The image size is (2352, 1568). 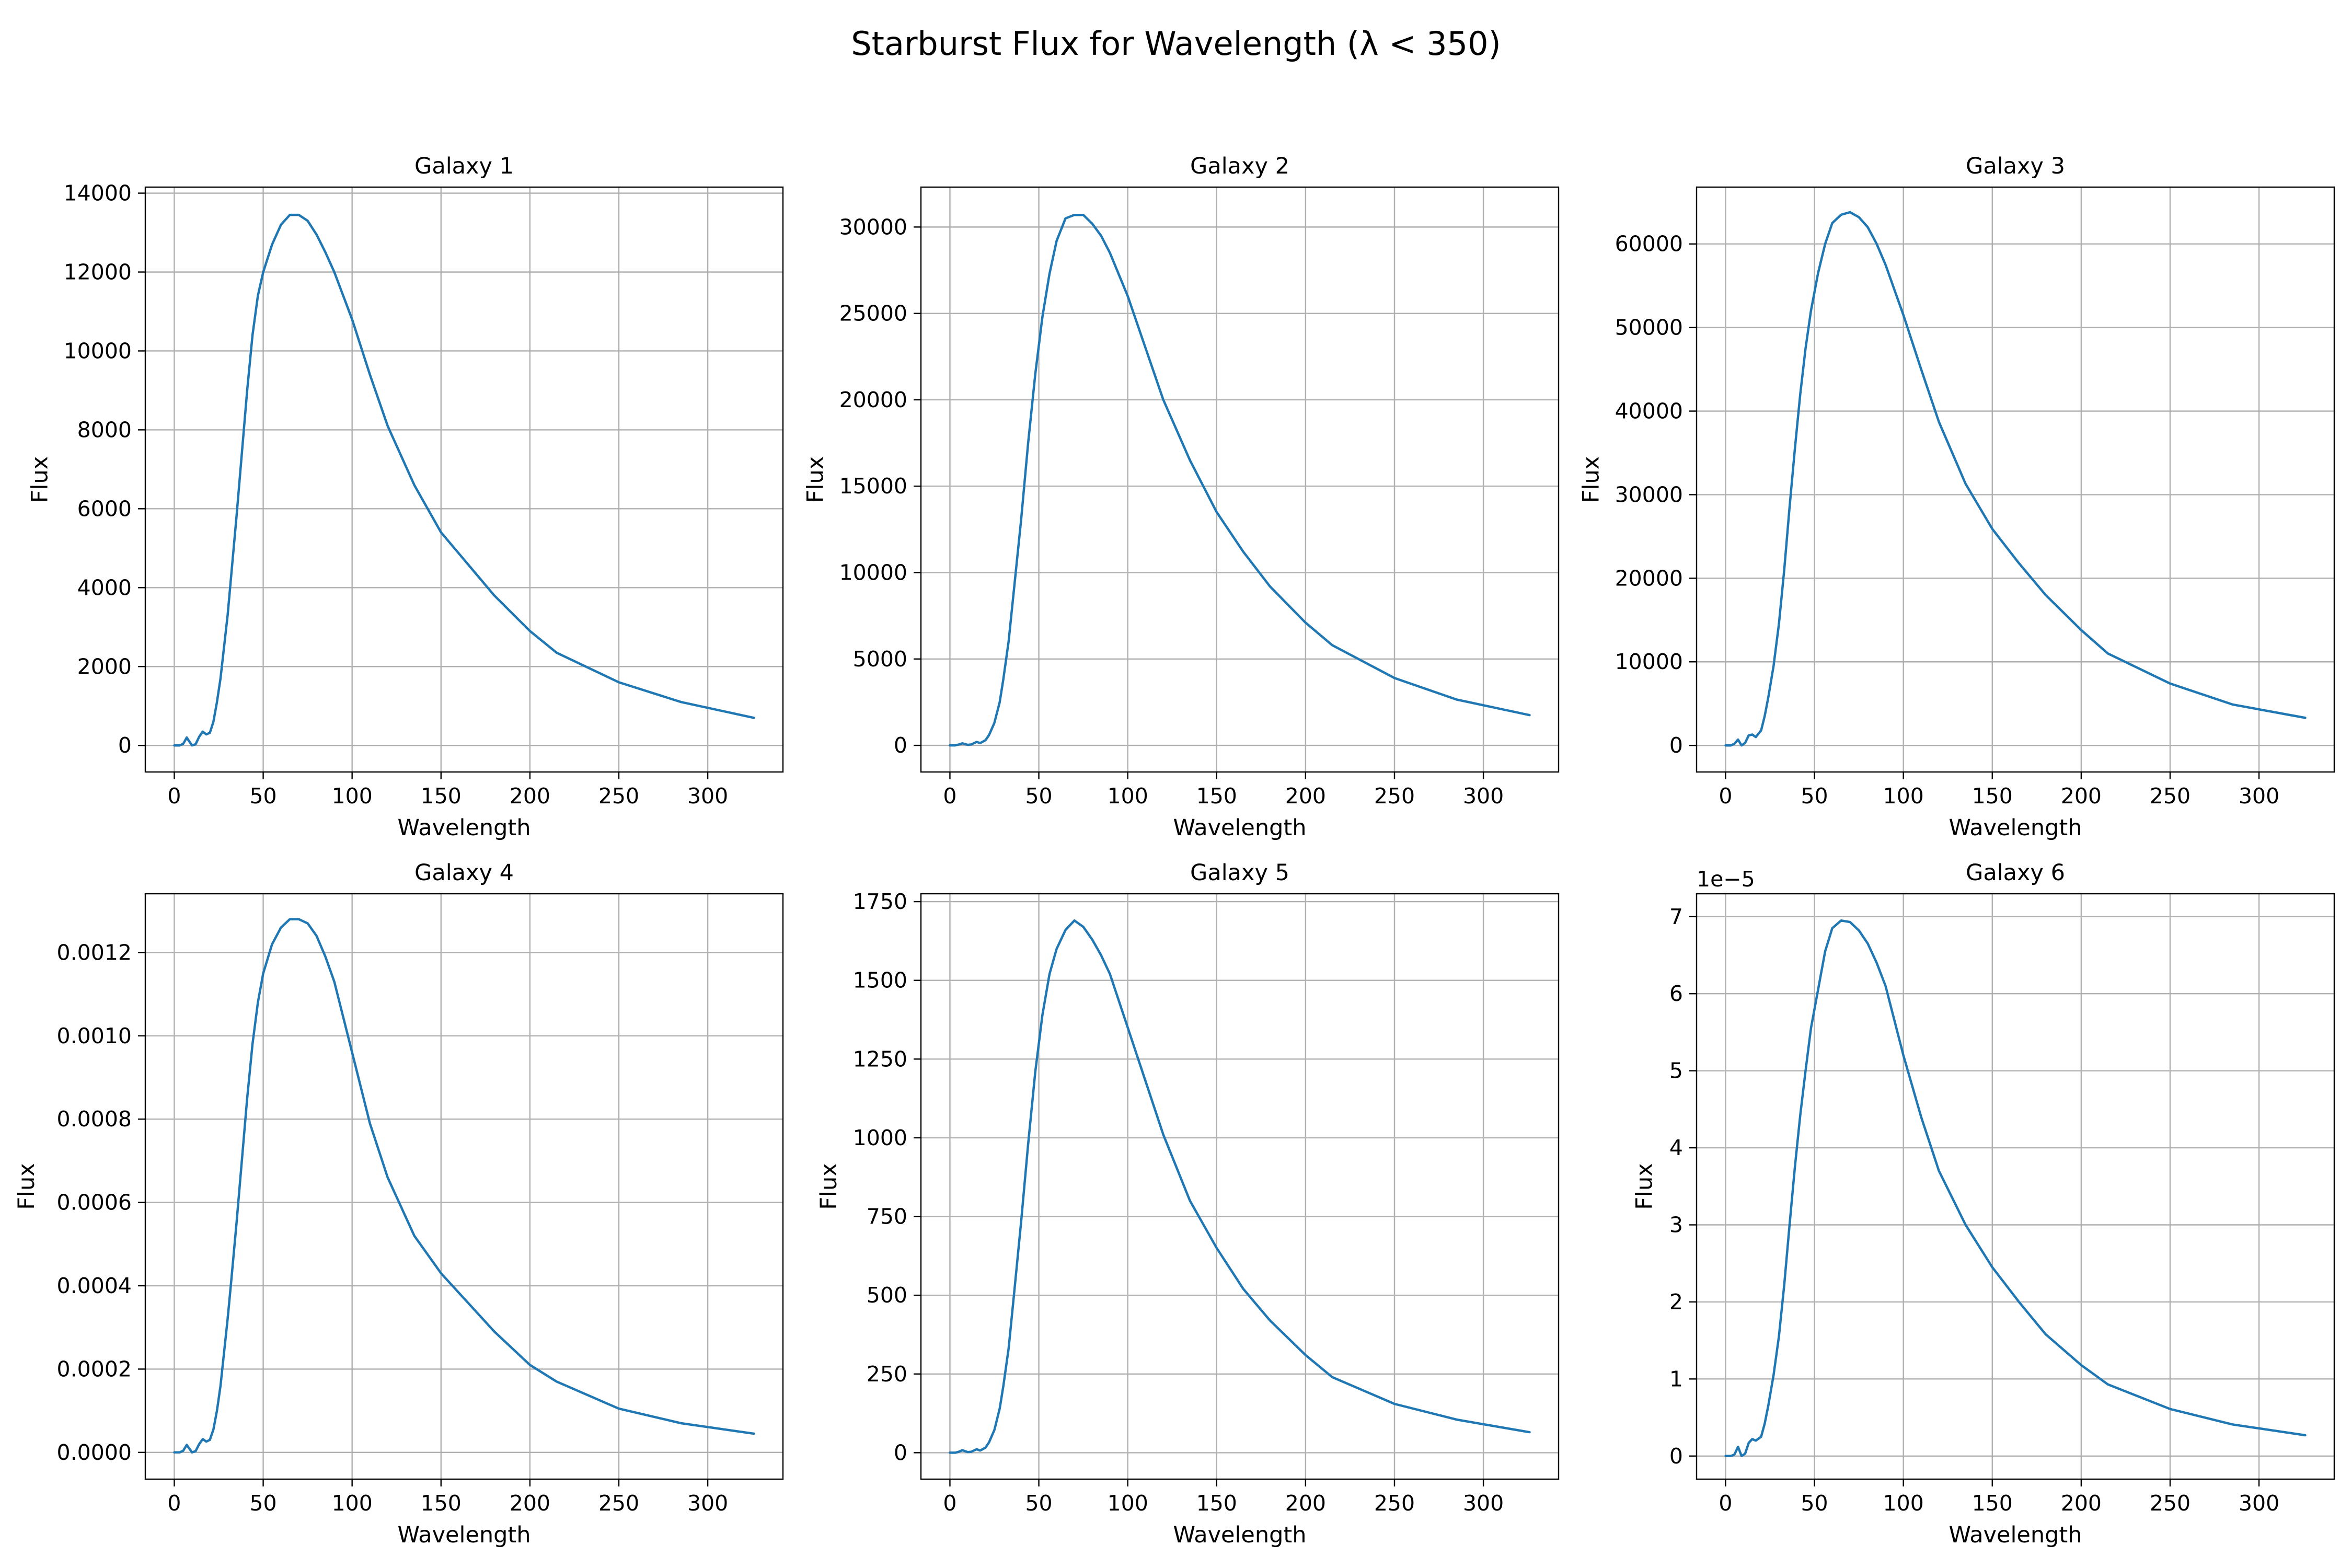 What do you see at coordinates (880, 659) in the screenshot?
I see `y-tick-label: 5000` at bounding box center [880, 659].